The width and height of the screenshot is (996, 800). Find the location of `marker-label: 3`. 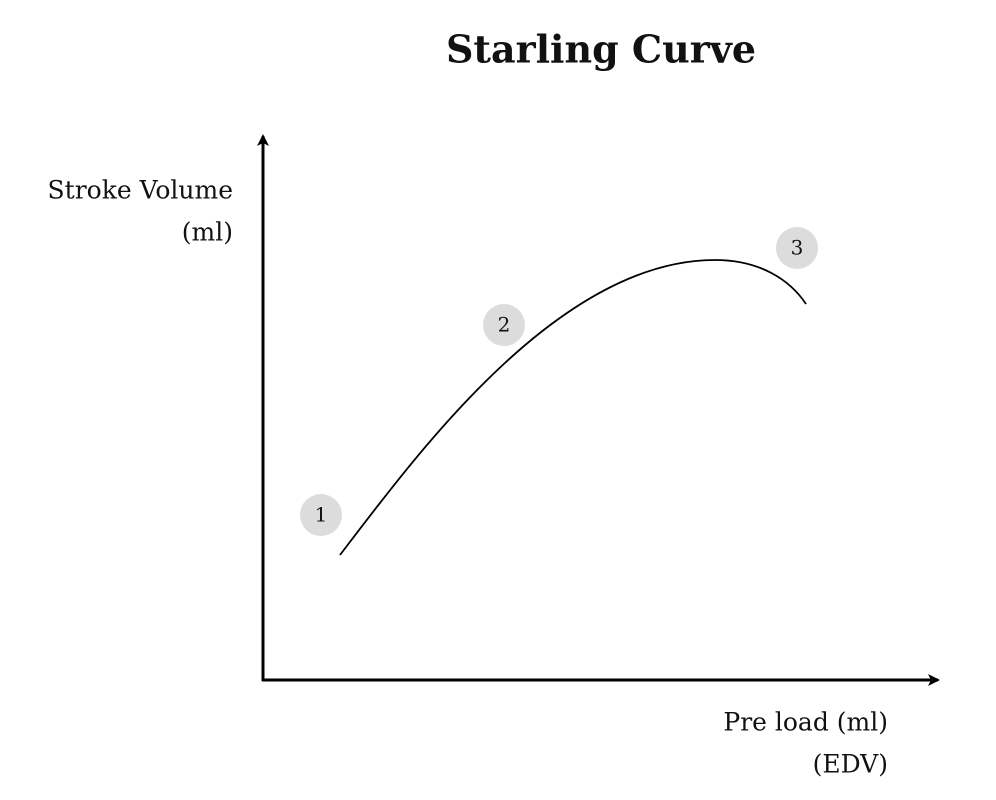

marker-label: 3 is located at coordinates (797, 248).